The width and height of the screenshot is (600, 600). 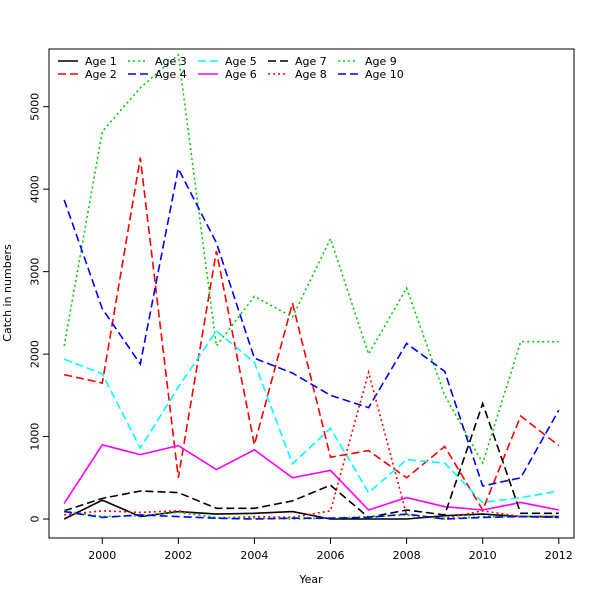 I want to click on y-tick-label: 0, so click(x=35, y=519).